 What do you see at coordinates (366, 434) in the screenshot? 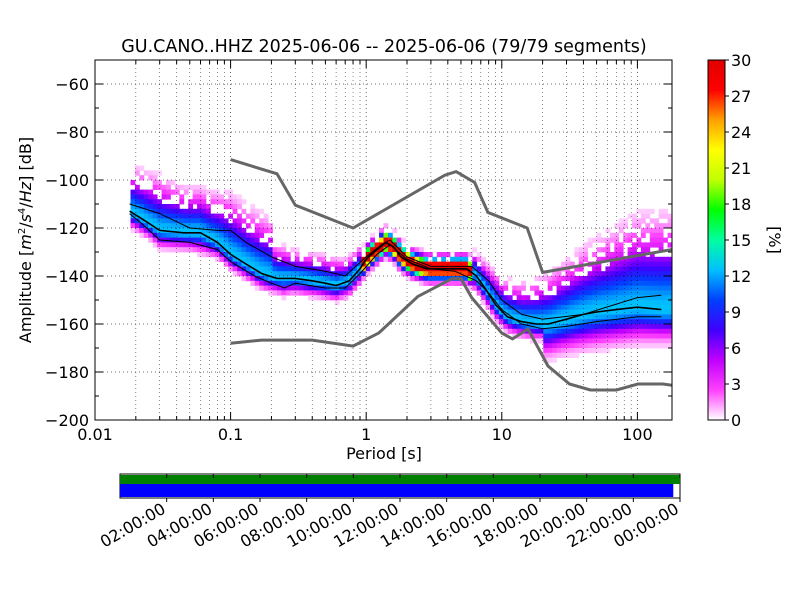
I see `x-tick-label: 1` at bounding box center [366, 434].